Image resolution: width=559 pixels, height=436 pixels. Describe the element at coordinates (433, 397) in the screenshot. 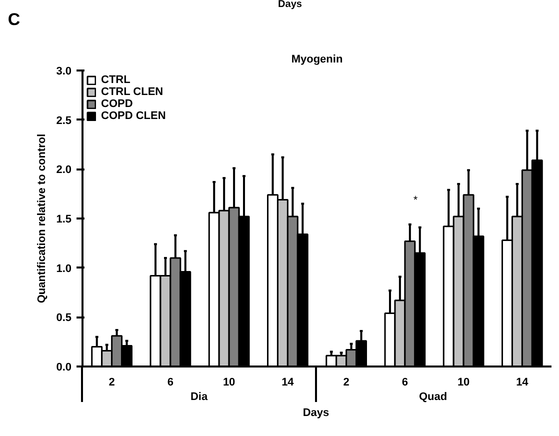

I see `text: Quad` at that location.